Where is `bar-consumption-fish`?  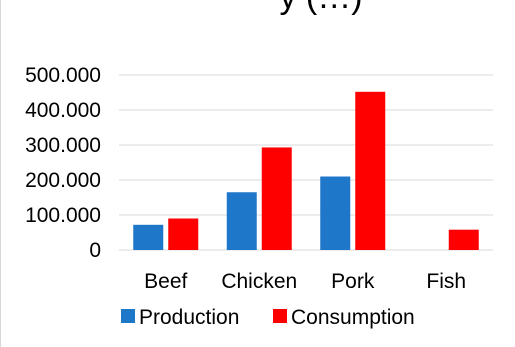
bar-consumption-fish is located at coordinates (463, 239).